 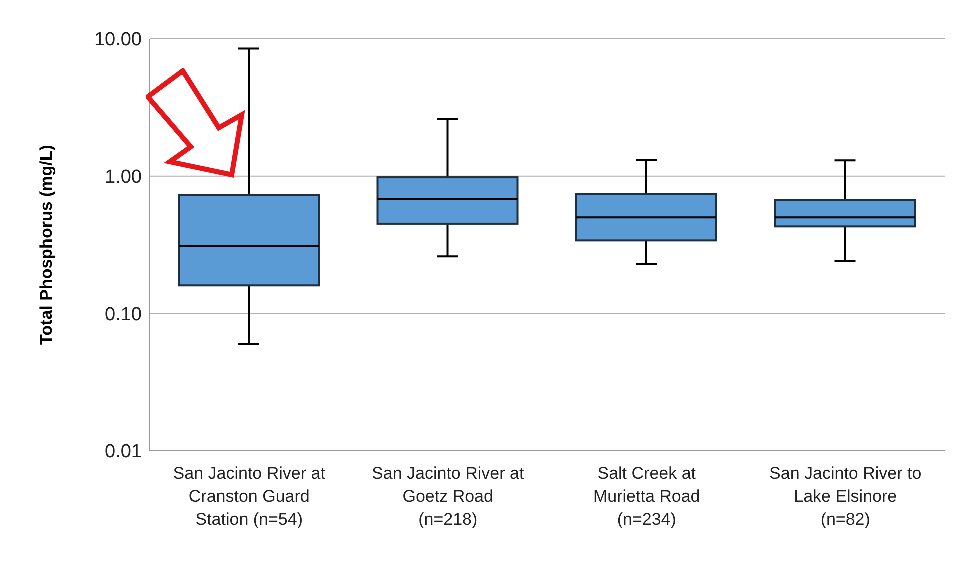 What do you see at coordinates (123, 452) in the screenshot?
I see `y-tick-label: 0.01` at bounding box center [123, 452].